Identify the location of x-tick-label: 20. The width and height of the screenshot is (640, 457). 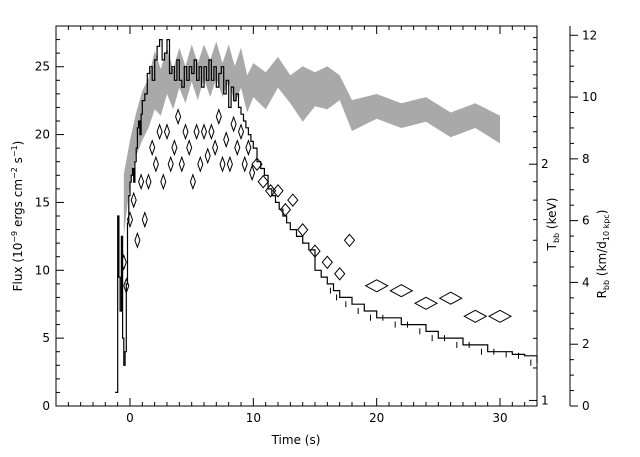
(376, 418).